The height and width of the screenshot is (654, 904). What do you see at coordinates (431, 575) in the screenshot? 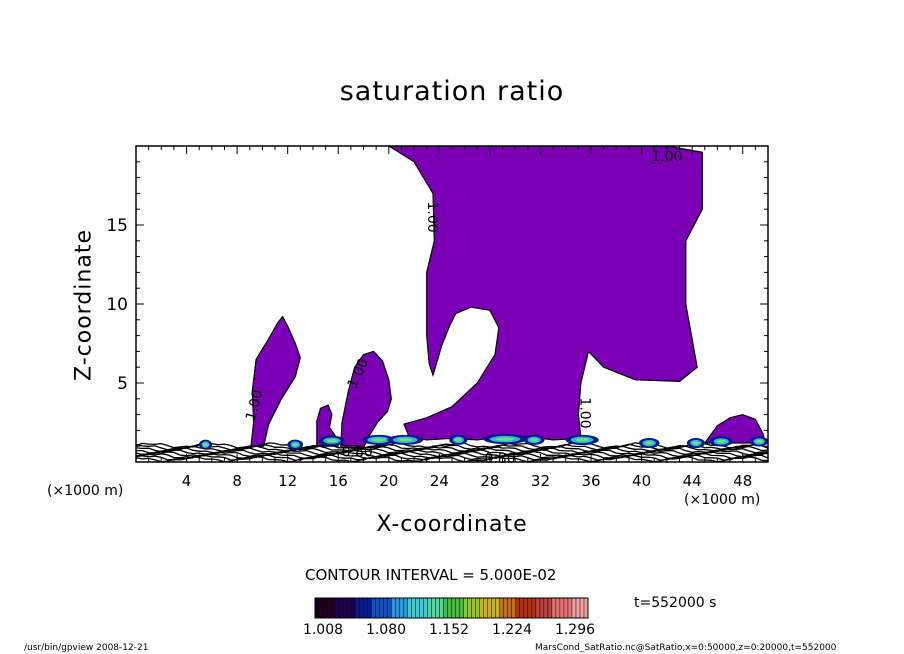
I see `contour-interval: CONTOUR INTERVAL = 5.000E-02` at bounding box center [431, 575].